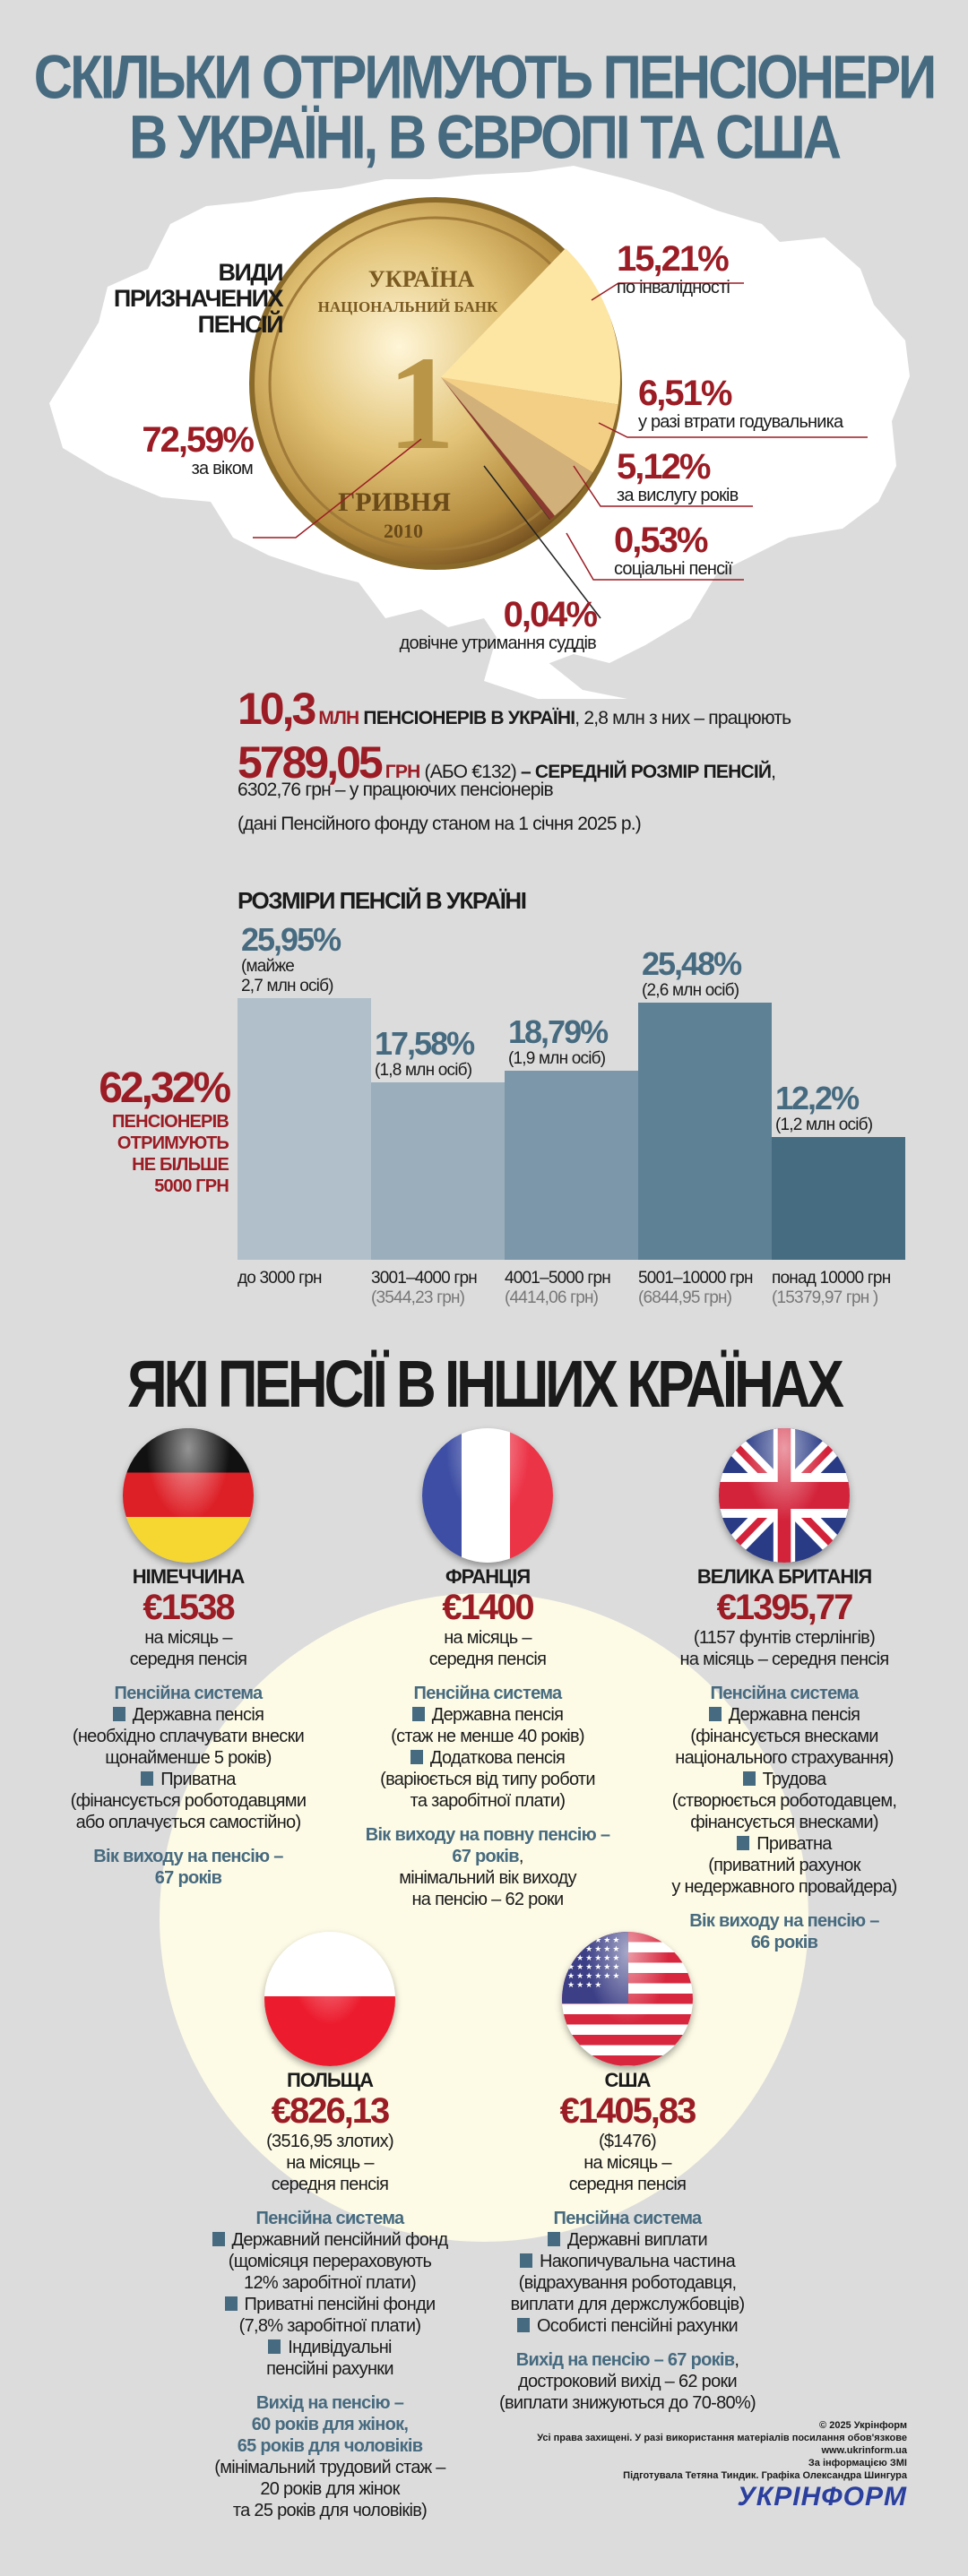  What do you see at coordinates (198, 298) in the screenshot?
I see `pie-heading-line: ПРИЗНАЧЕНИХ` at bounding box center [198, 298].